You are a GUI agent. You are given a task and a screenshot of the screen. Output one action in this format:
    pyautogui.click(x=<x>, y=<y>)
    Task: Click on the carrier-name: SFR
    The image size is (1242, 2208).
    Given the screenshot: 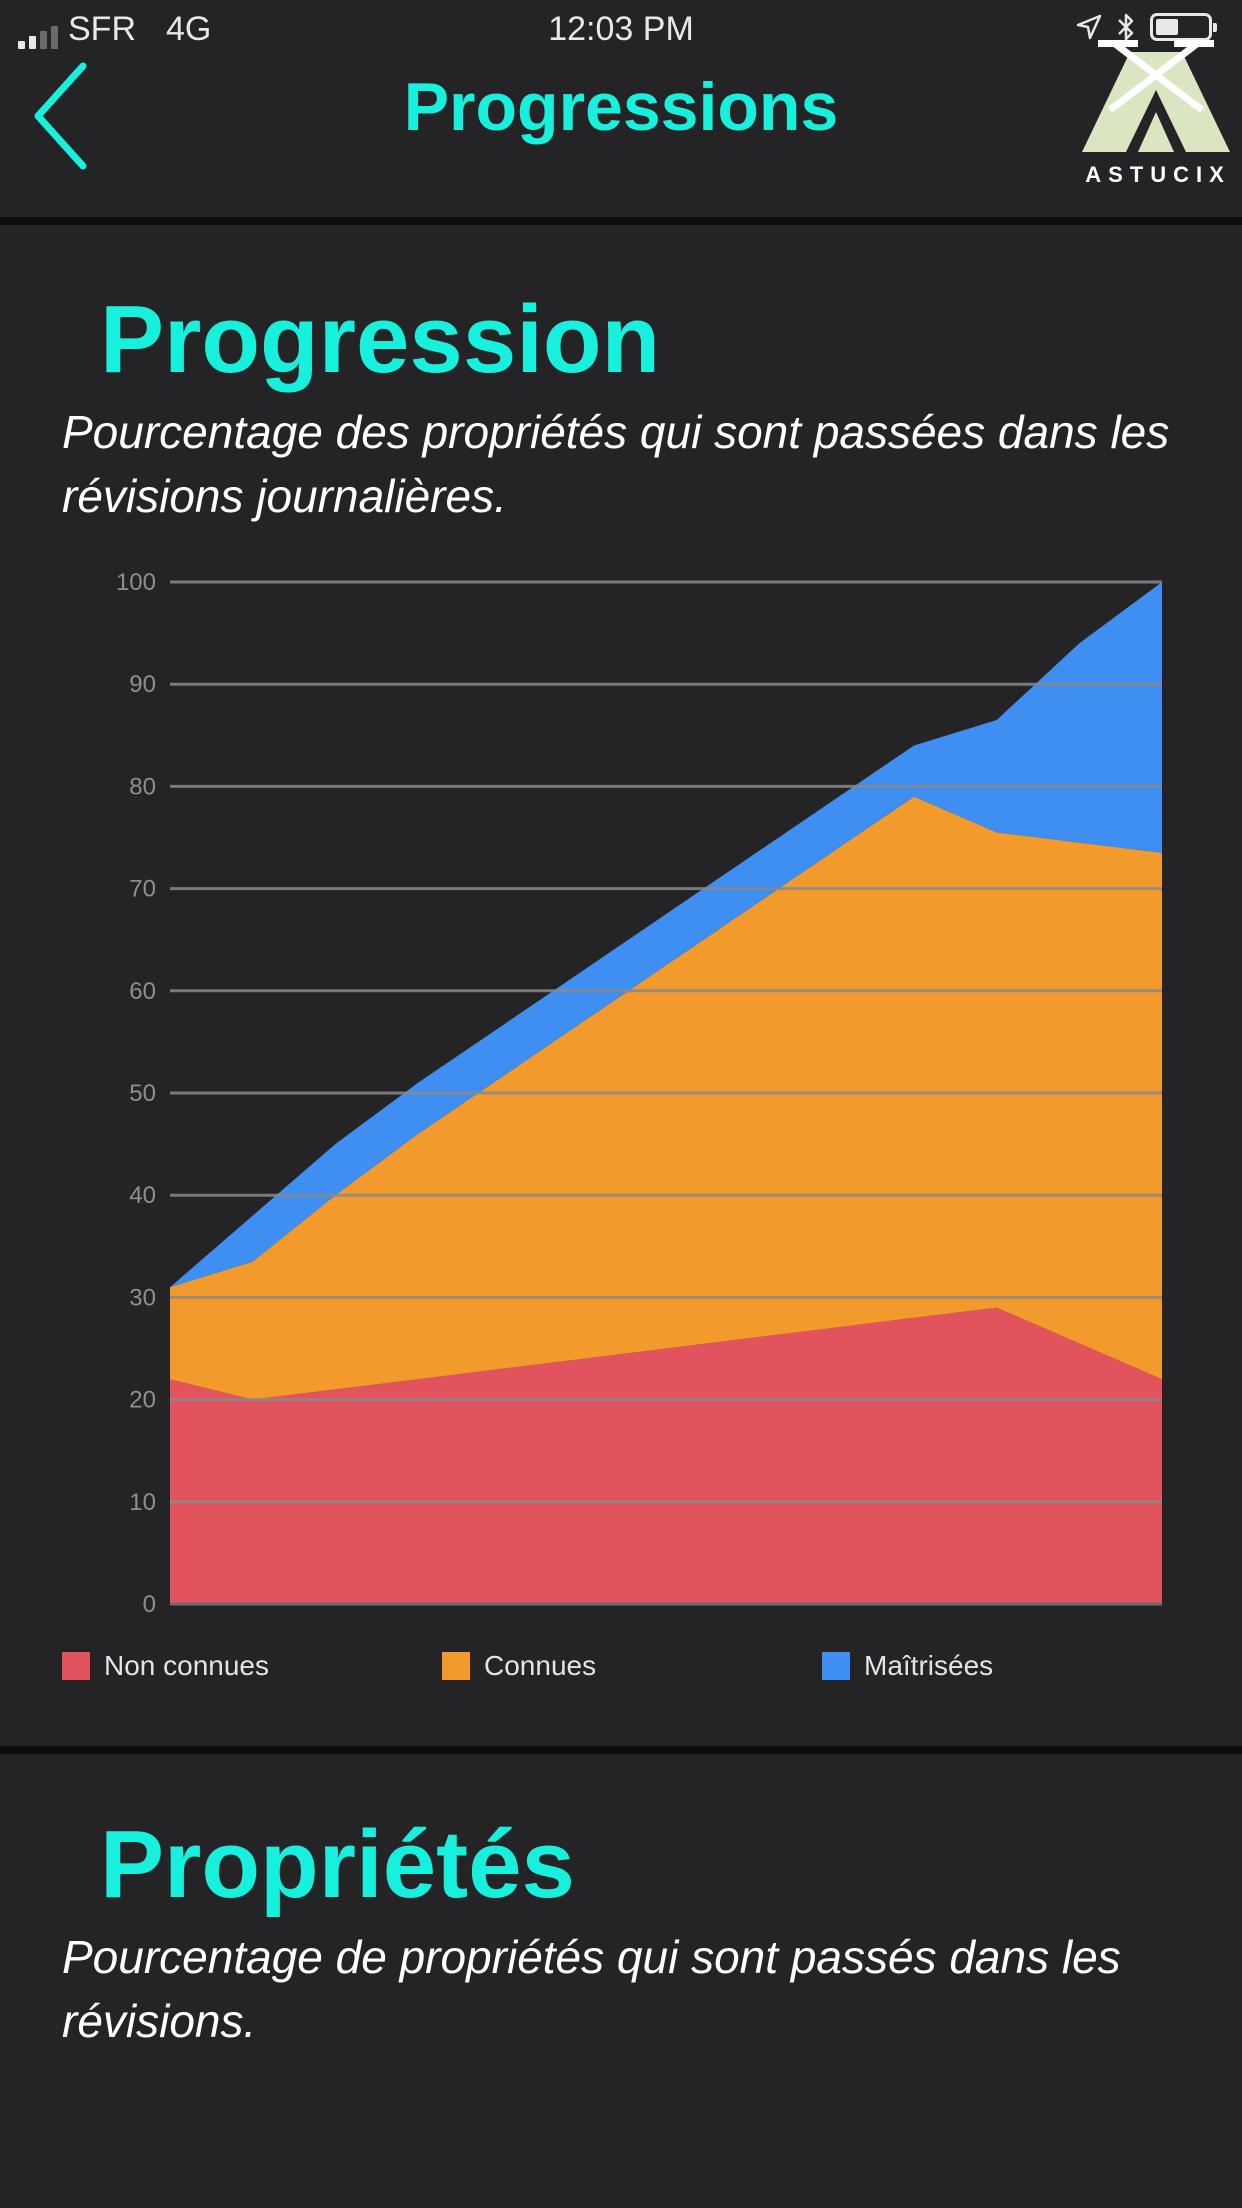 What is the action you would take?
    pyautogui.click(x=102, y=29)
    